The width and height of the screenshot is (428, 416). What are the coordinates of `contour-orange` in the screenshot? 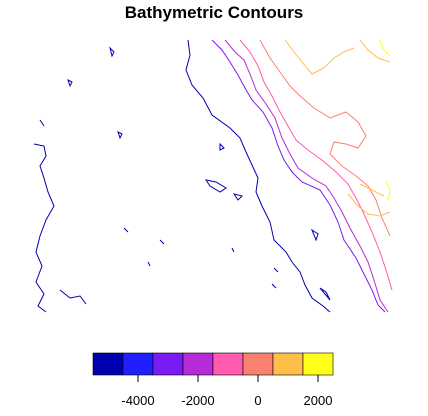 It's located at (337, 128).